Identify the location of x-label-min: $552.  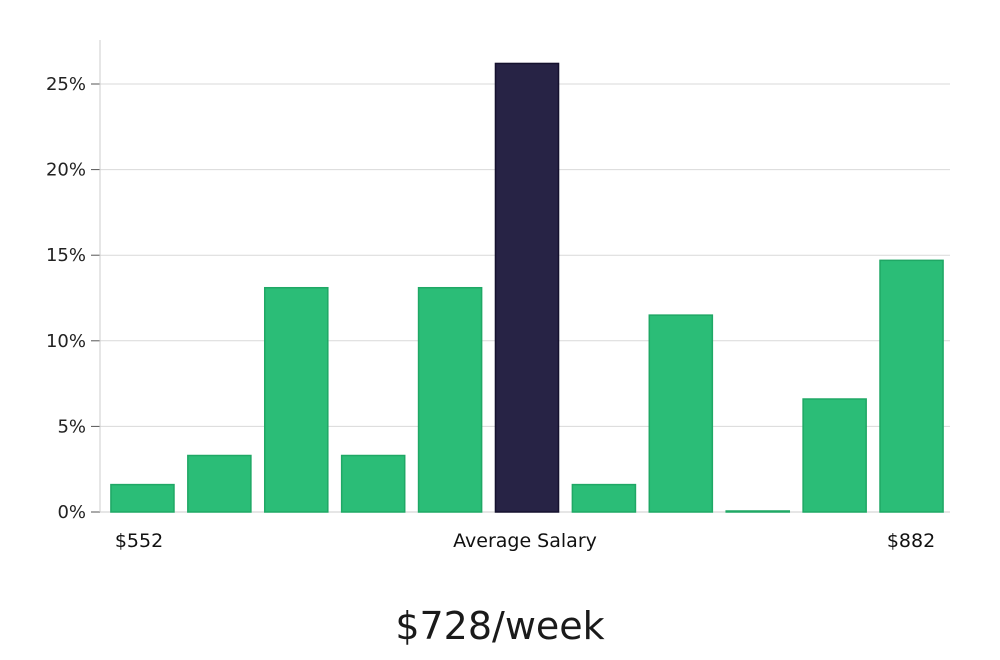
(139, 541).